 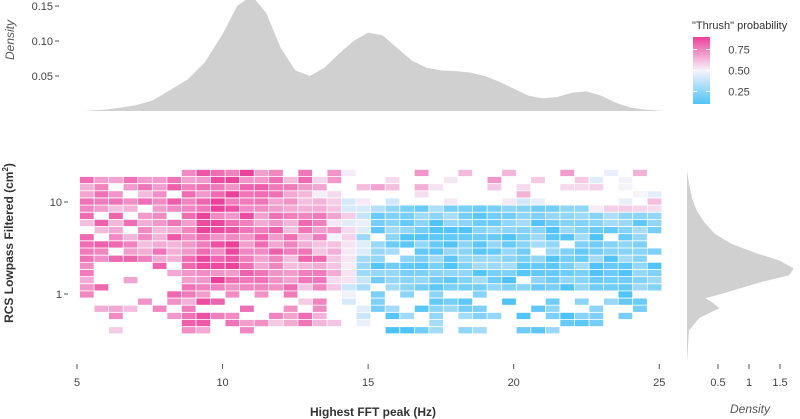 I want to click on right-density-tick-label: 1, so click(x=749, y=383).